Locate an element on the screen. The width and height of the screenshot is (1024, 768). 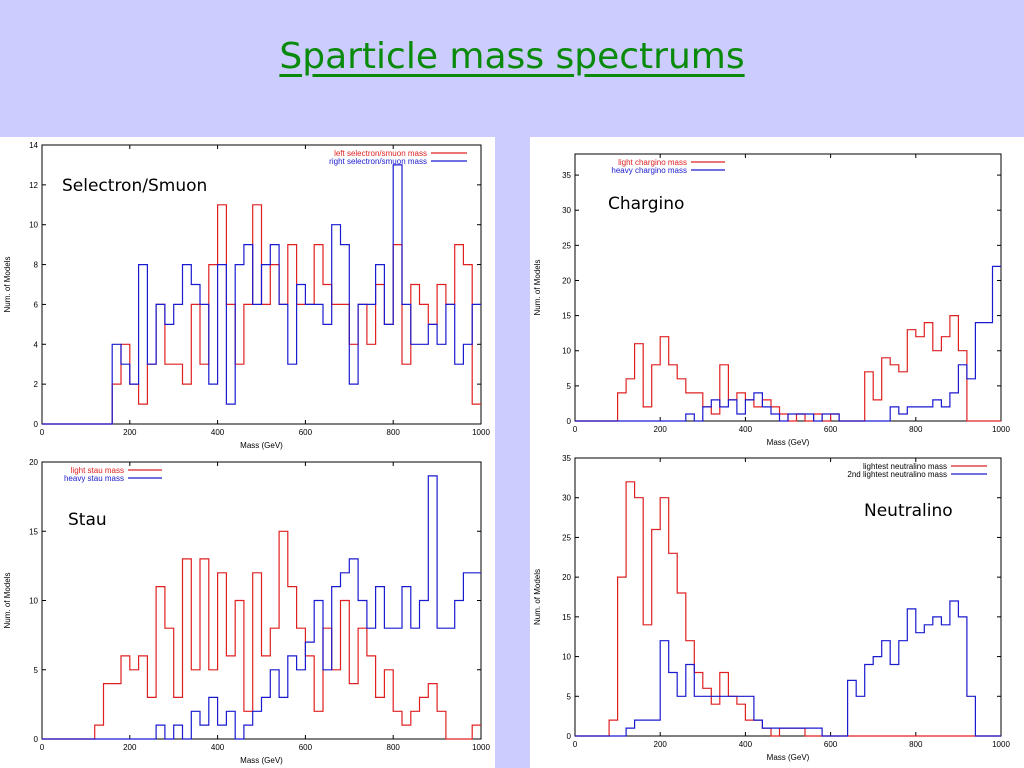
legend-label: heavy chargino mass is located at coordinates (649, 170).